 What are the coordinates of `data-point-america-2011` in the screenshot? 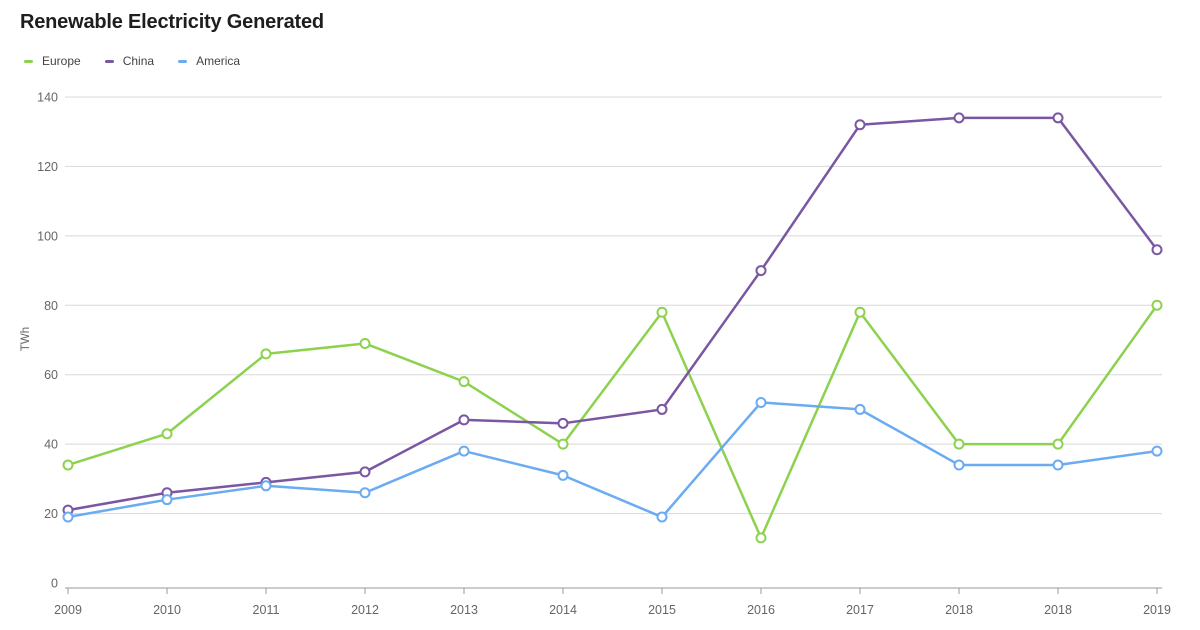 It's located at (266, 486).